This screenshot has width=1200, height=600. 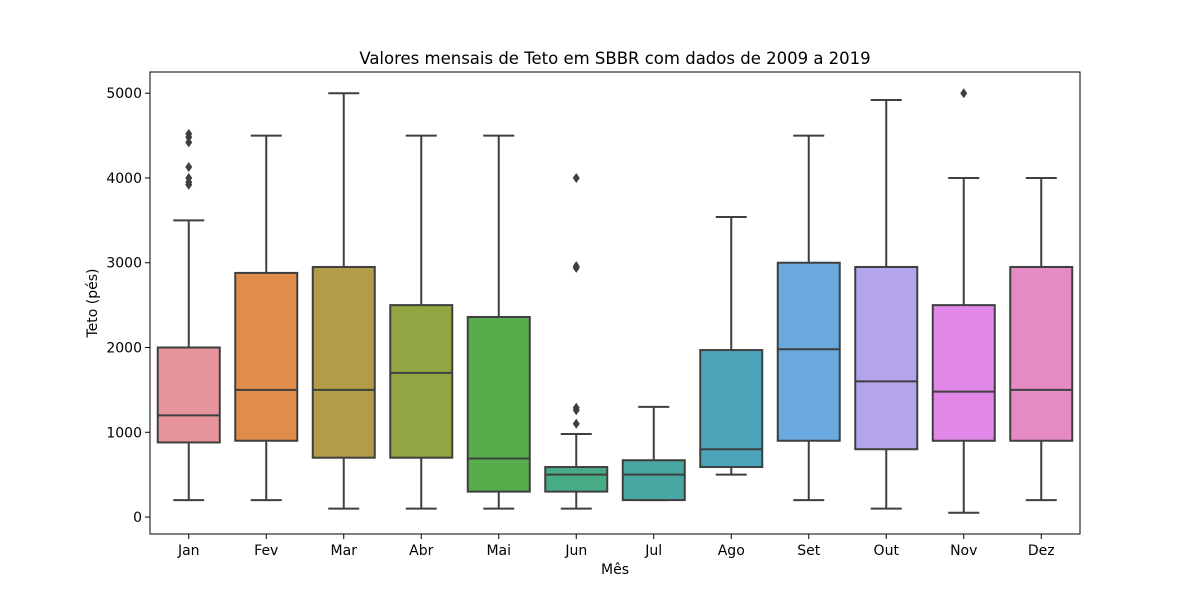 What do you see at coordinates (124, 349) in the screenshot?
I see `y-tick-label: 2000` at bounding box center [124, 349].